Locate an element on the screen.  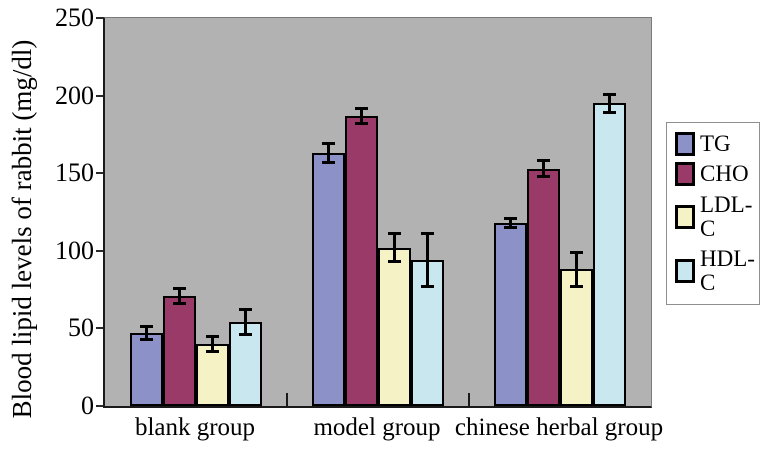
legend-label: TG is located at coordinates (715, 144).